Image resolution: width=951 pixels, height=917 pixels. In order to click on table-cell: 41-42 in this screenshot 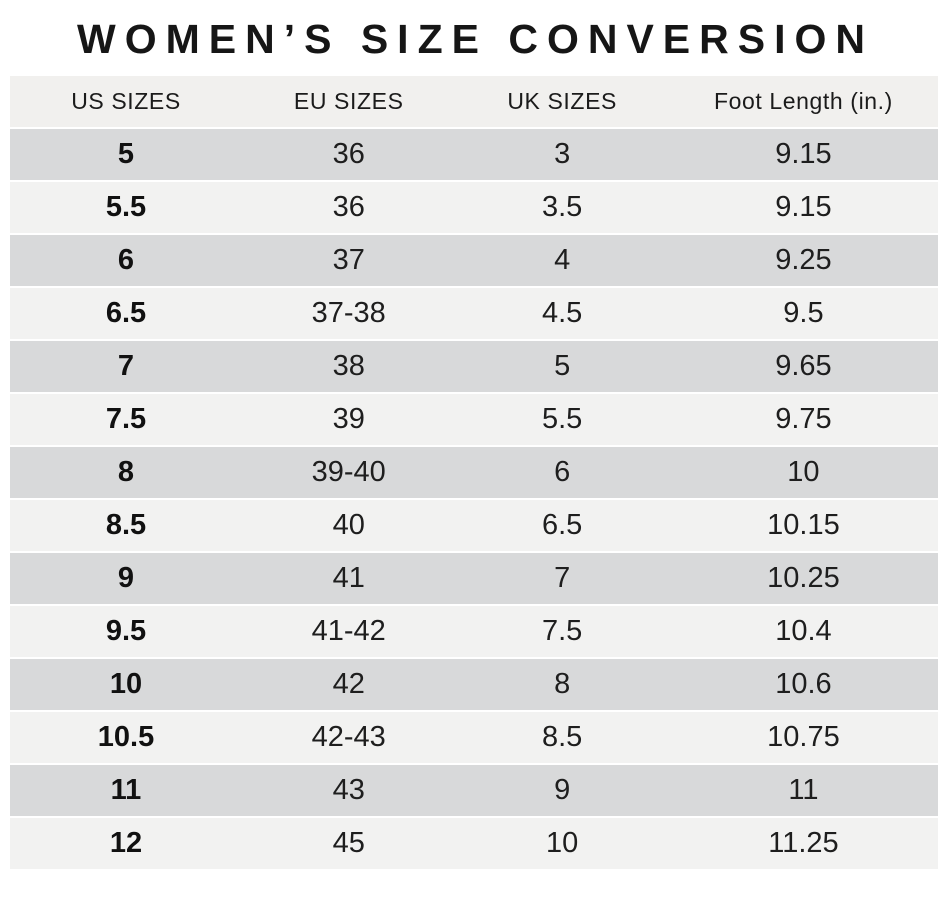, I will do `click(349, 631)`.